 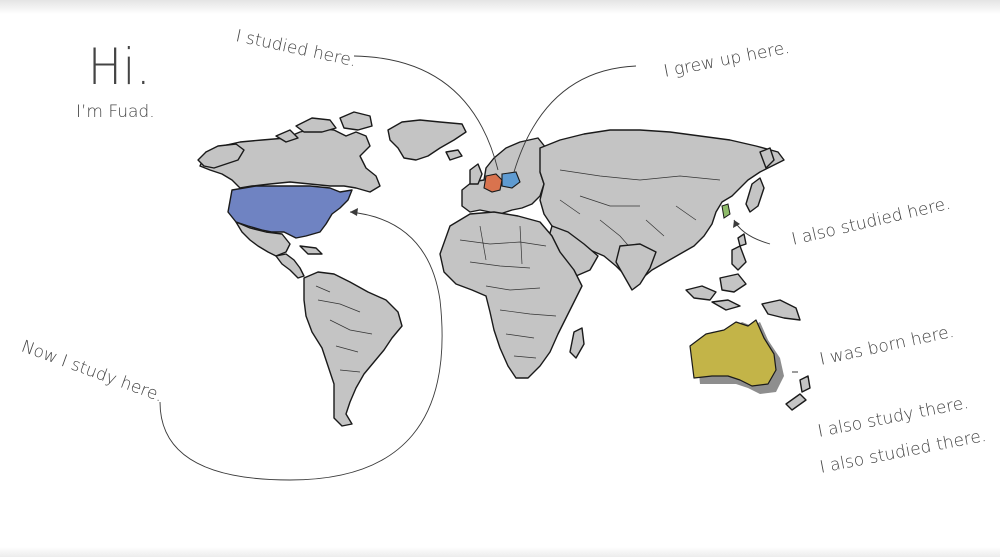 What do you see at coordinates (577, 343) in the screenshot?
I see `madagascar` at bounding box center [577, 343].